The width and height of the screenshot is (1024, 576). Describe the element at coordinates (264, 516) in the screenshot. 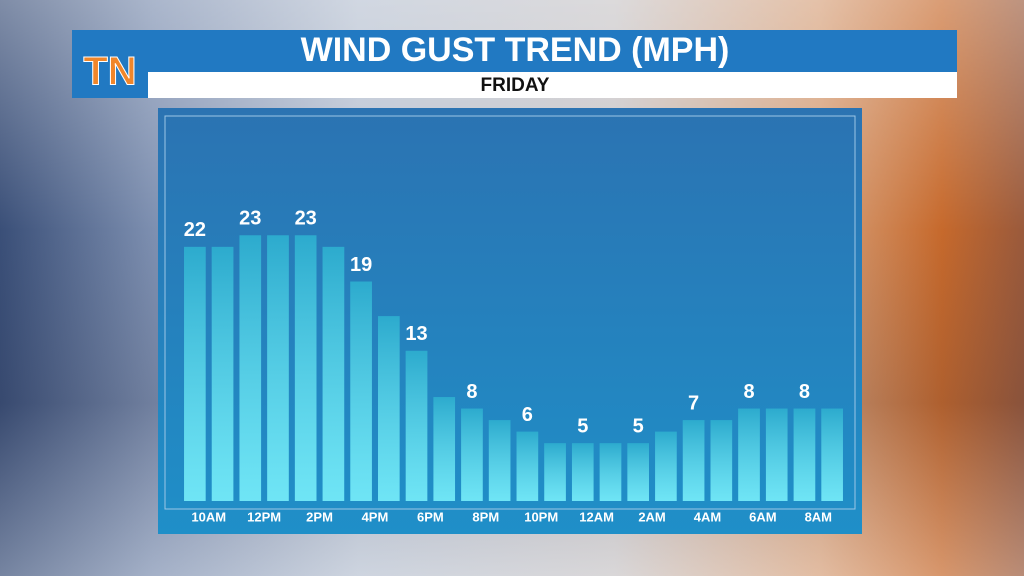

I see `x-tick-label: 12PM` at that location.